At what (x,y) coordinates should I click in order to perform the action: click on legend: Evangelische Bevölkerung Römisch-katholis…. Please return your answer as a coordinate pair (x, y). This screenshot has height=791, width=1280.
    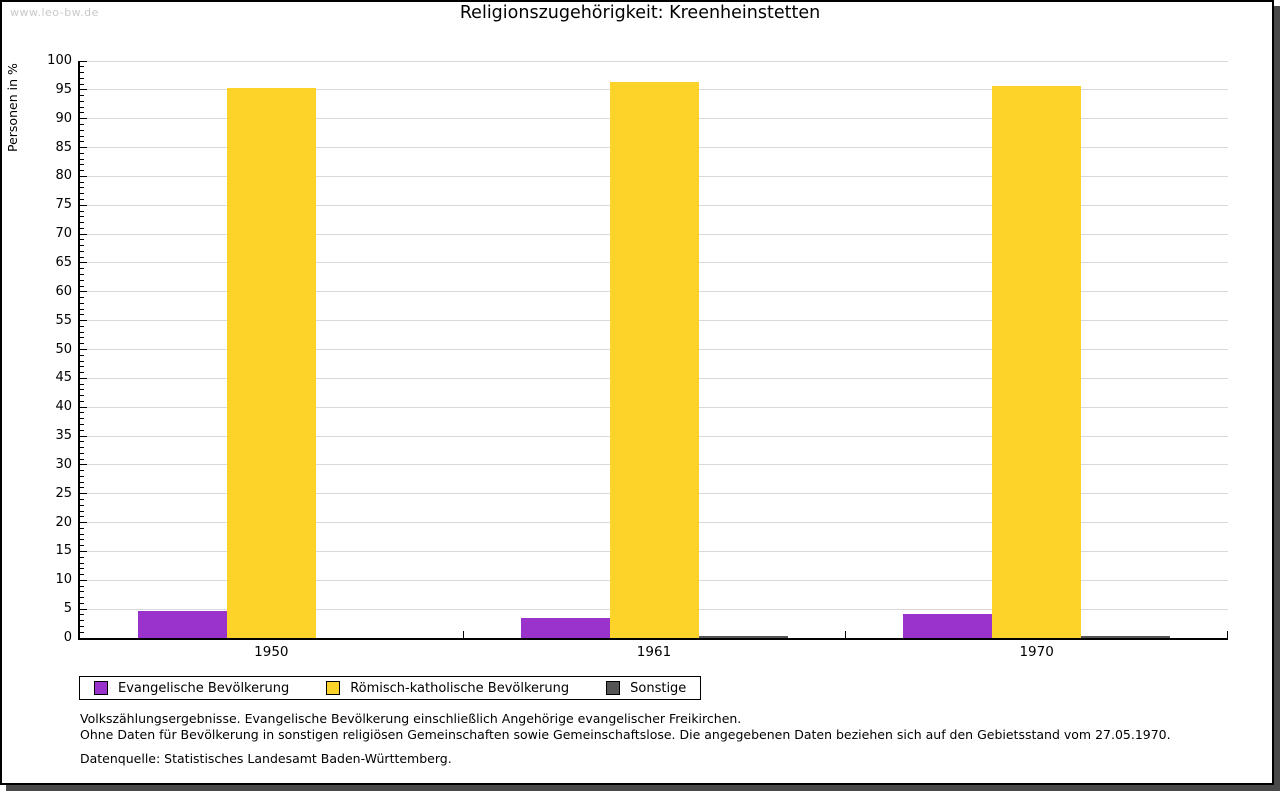
    Looking at the image, I should click on (390, 688).